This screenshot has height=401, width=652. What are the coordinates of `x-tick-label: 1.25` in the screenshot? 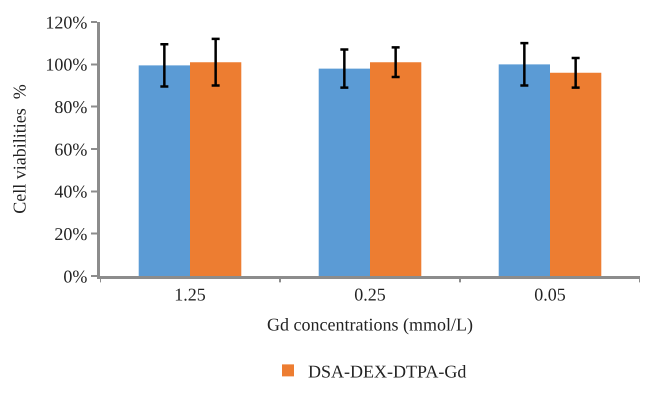 It's located at (190, 294).